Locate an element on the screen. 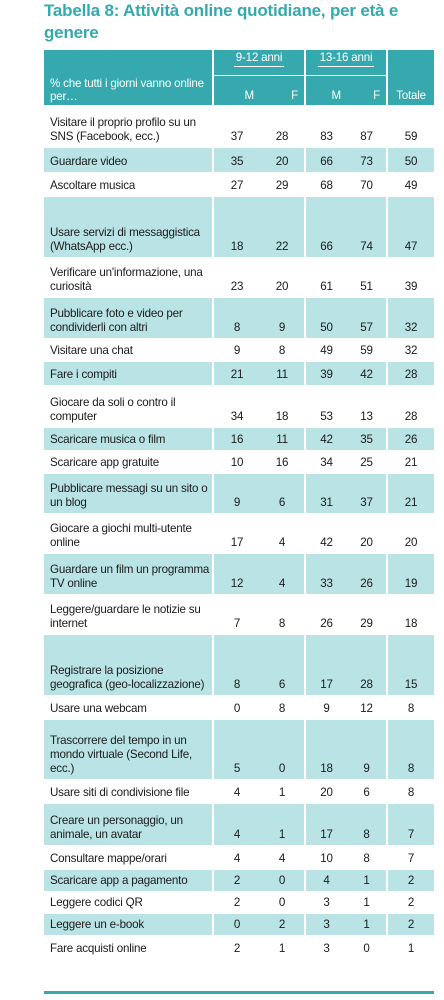 Image resolution: width=444 pixels, height=1000 pixels. cell-m-9-12: 2 is located at coordinates (237, 881).